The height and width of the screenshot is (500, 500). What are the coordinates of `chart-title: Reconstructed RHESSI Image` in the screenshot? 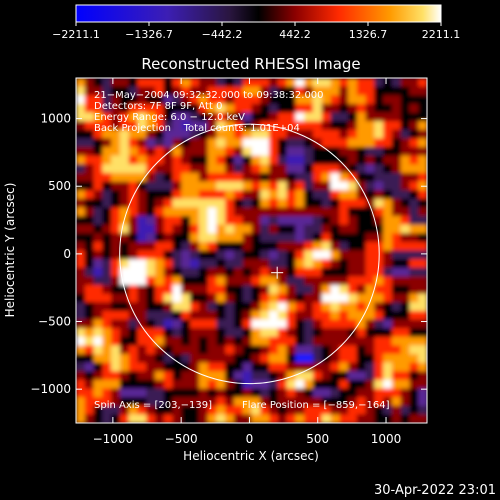 It's located at (250, 64).